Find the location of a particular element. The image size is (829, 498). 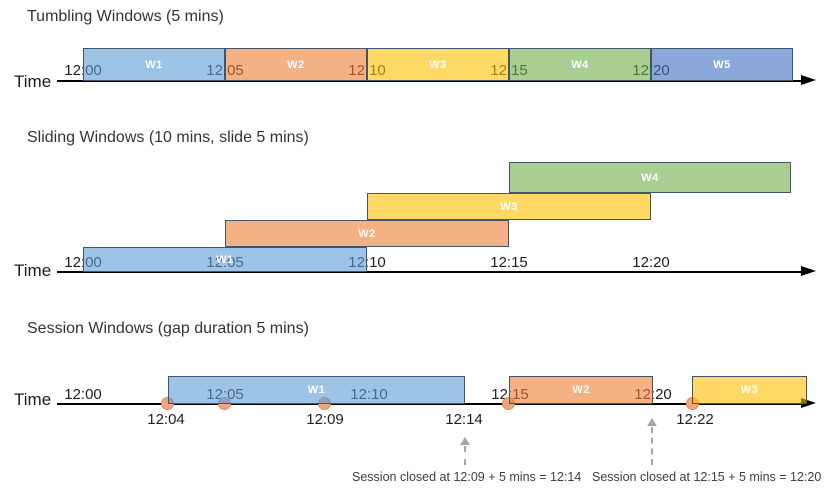

window-sliding-w2: W2 is located at coordinates (367, 233).